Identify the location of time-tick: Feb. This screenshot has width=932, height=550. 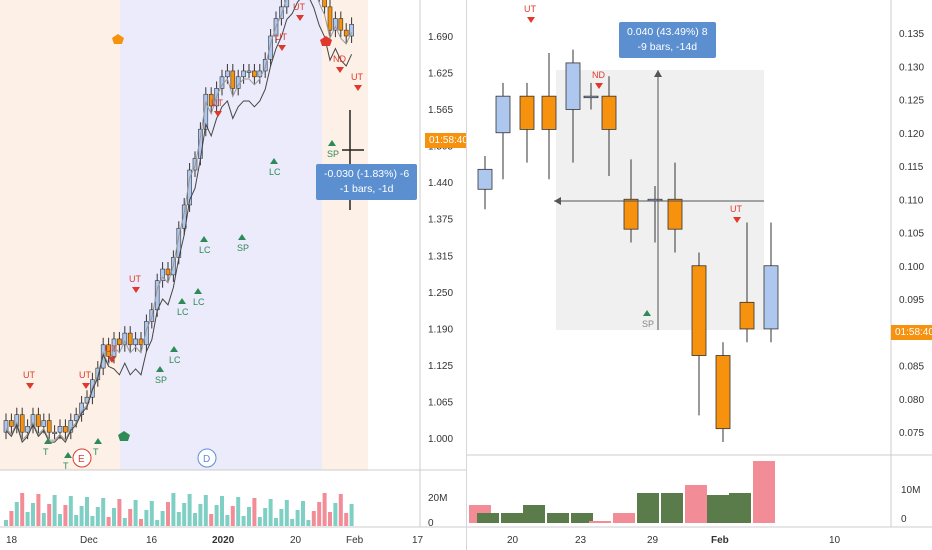
(355, 540).